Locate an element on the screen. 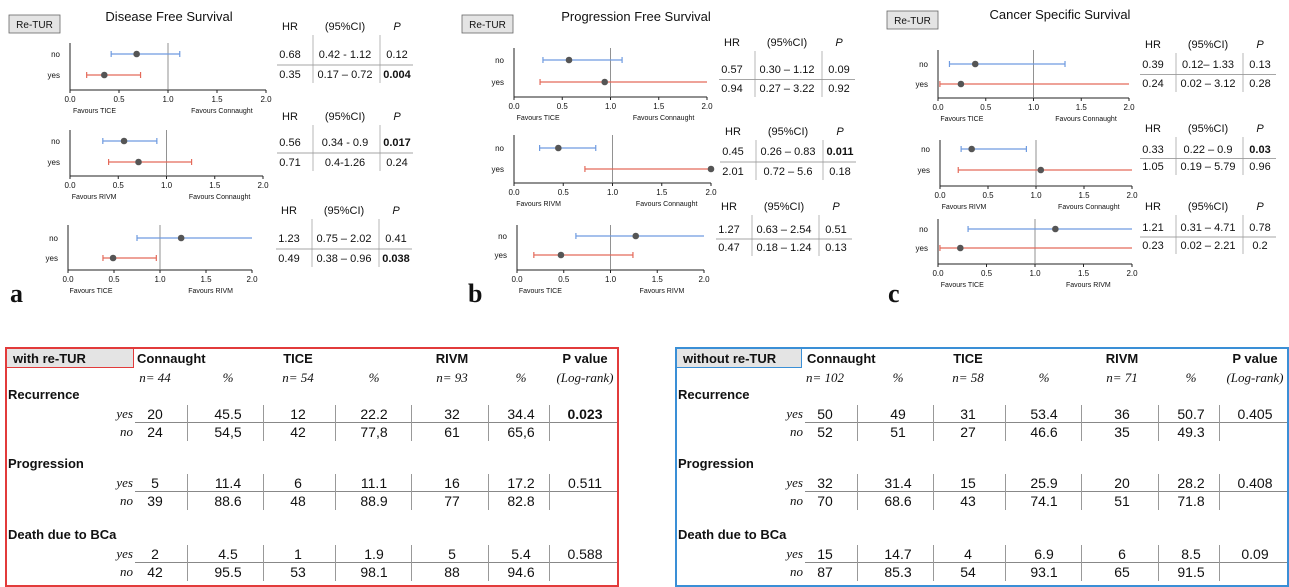  panel-letter-b: b is located at coordinates (475, 293).